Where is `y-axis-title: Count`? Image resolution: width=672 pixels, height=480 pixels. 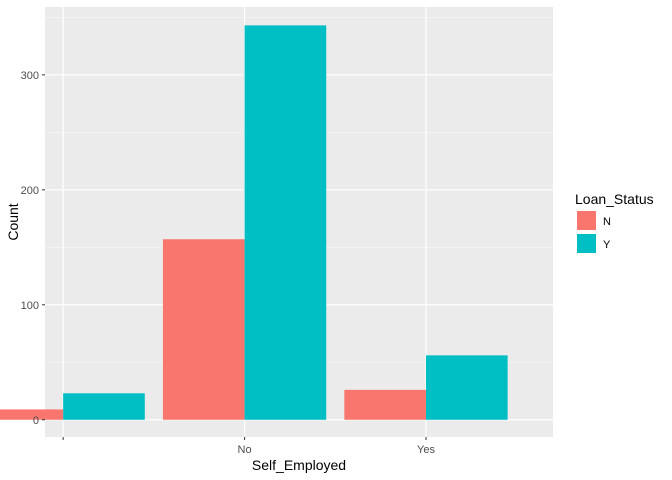 y-axis-title: Count is located at coordinates (13, 221).